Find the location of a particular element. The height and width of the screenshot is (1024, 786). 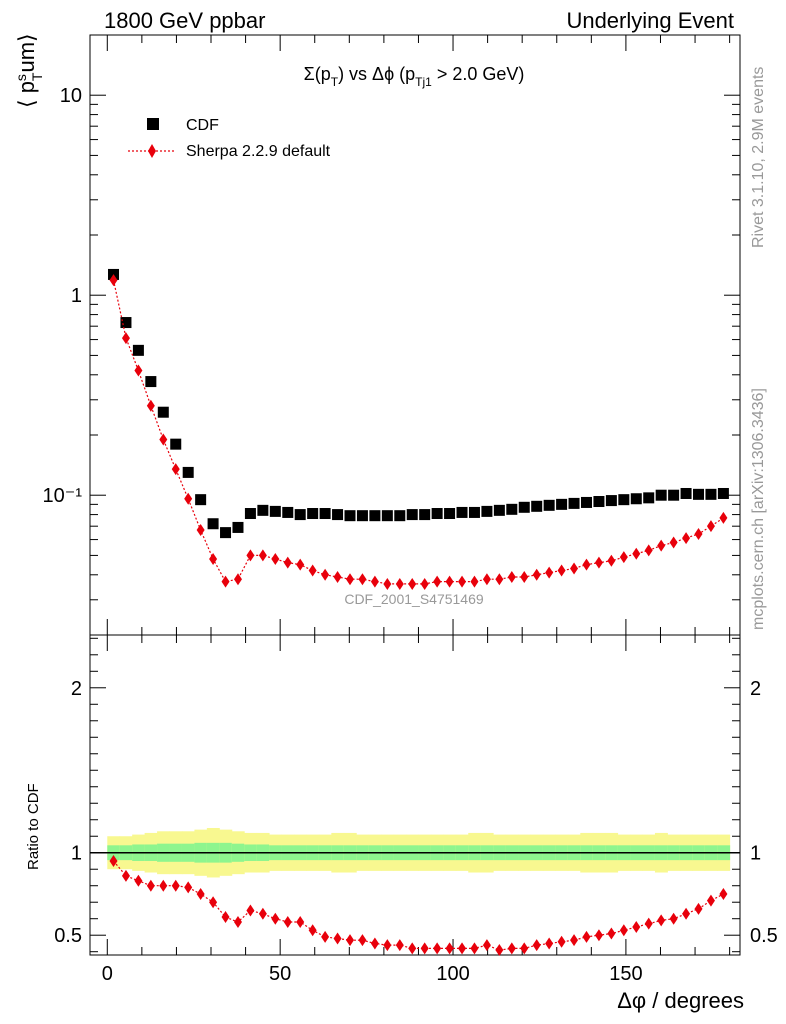

y-tick-label-bottom-right: 0.5 is located at coordinates (764, 936).